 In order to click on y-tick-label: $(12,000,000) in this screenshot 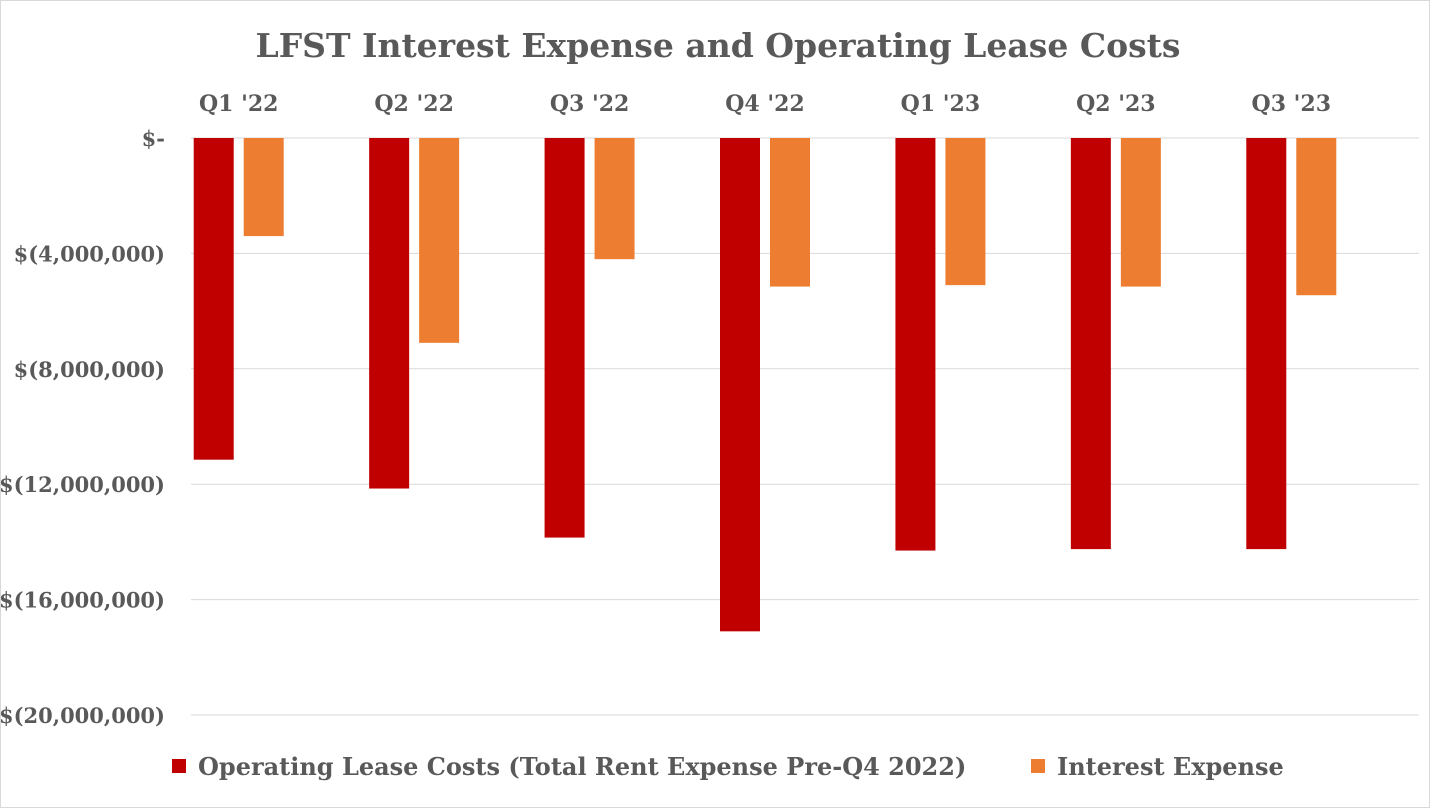, I will do `click(83, 484)`.